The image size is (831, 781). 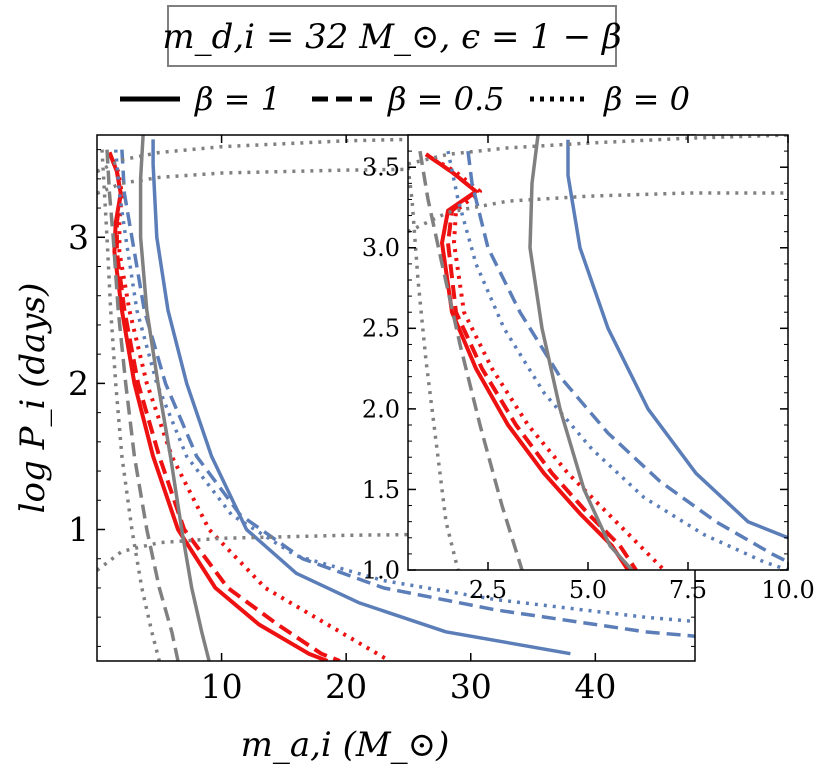 What do you see at coordinates (488, 590) in the screenshot?
I see `inset-xtick-label-0: 2.5` at bounding box center [488, 590].